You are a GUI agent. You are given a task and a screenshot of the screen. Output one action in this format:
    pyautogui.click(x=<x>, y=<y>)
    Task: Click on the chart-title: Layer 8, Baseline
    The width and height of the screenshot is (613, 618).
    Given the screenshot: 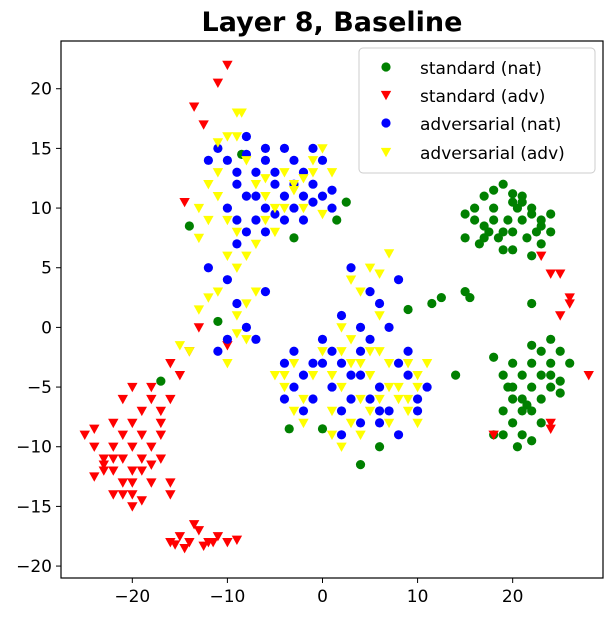 What is the action you would take?
    pyautogui.click(x=332, y=22)
    